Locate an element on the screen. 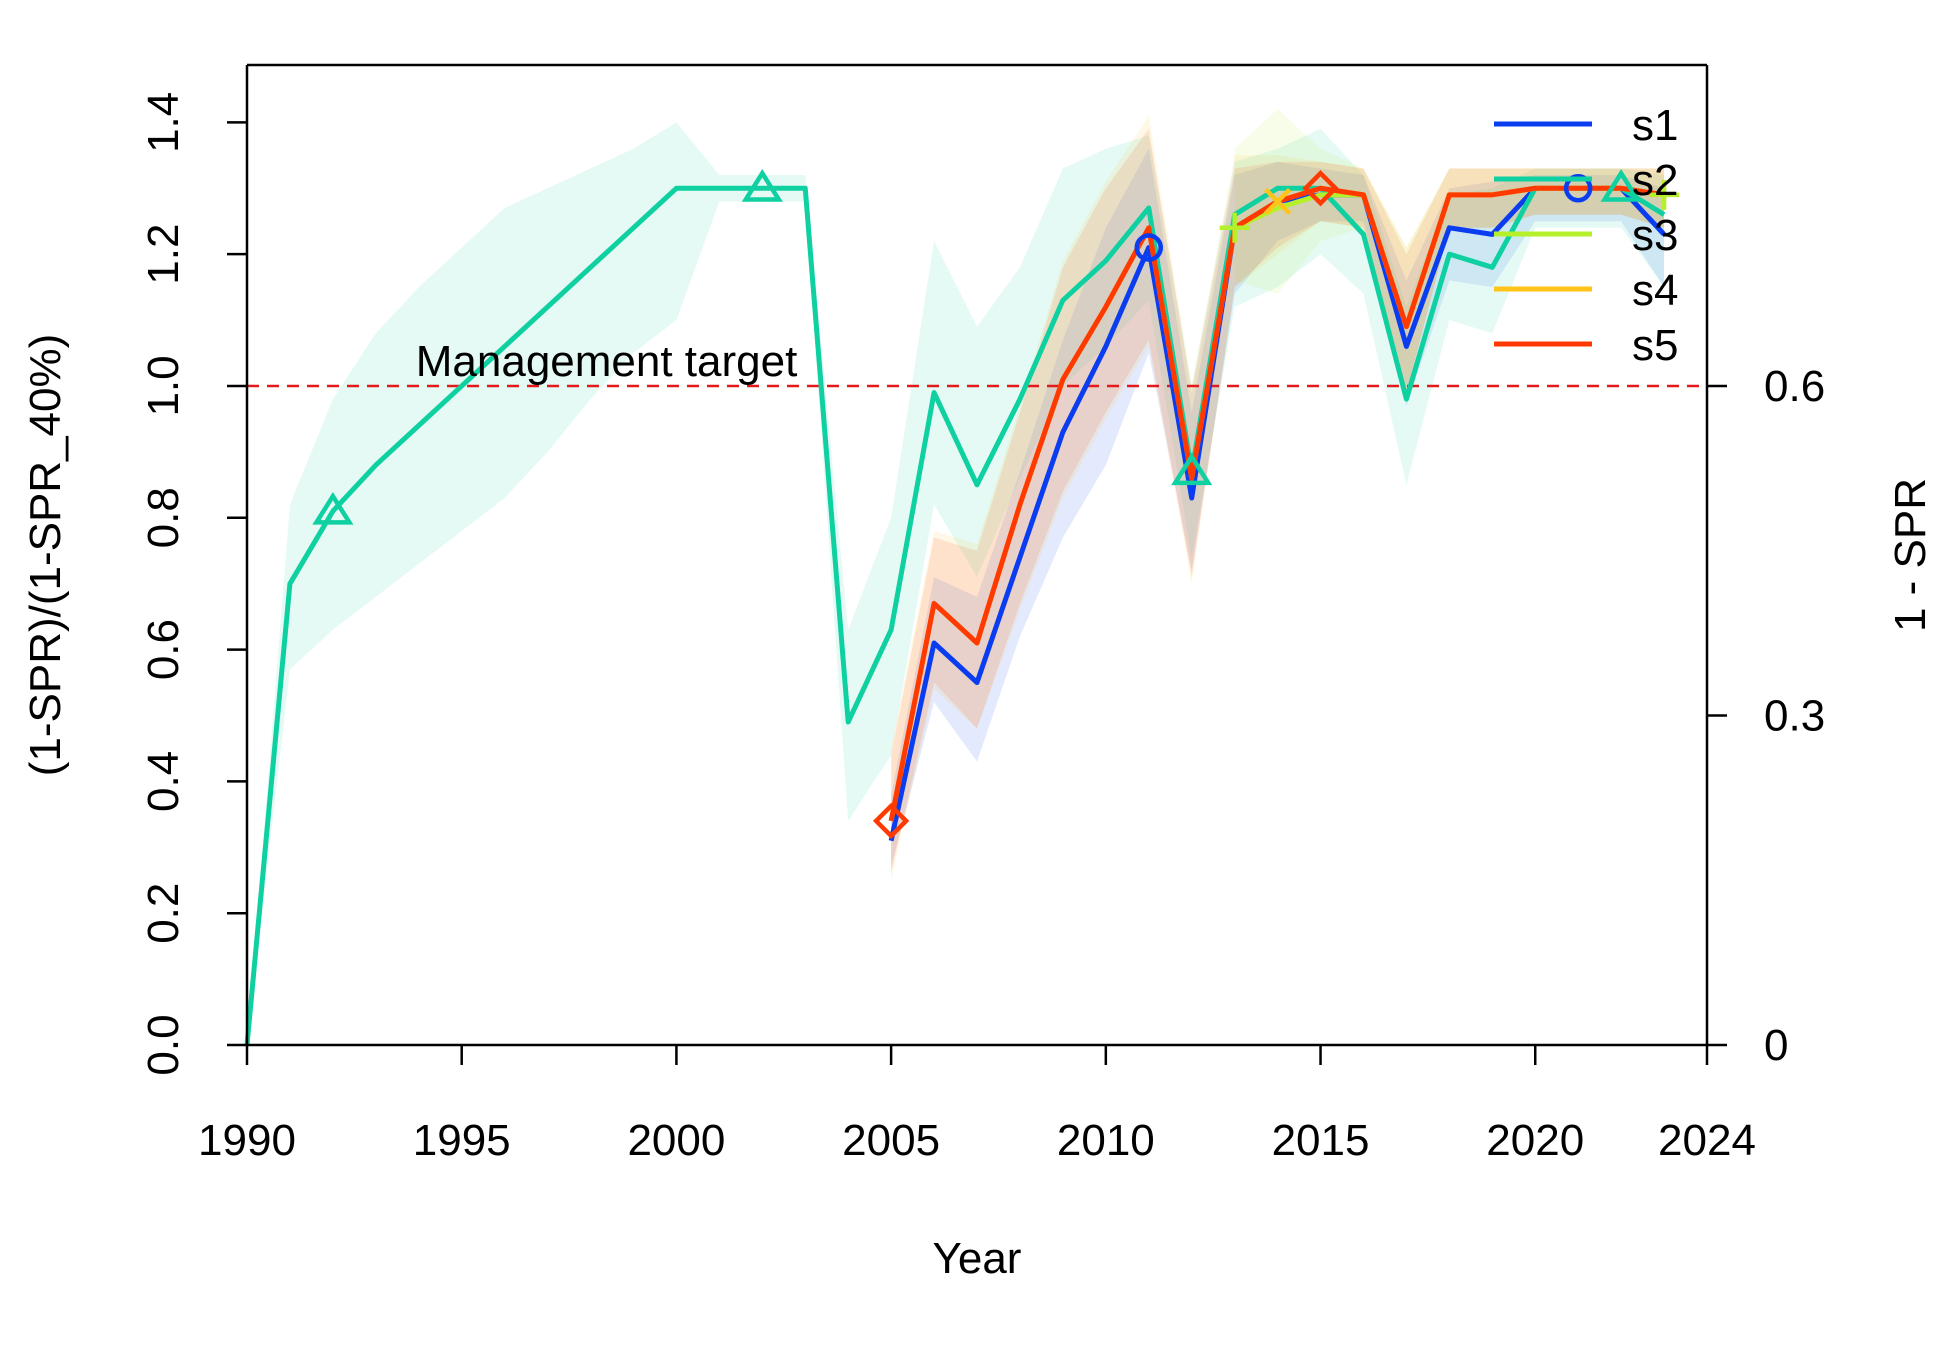 This screenshot has width=1950, height=1350. y-axis-right-title: 1 - SPR is located at coordinates (1910, 555).